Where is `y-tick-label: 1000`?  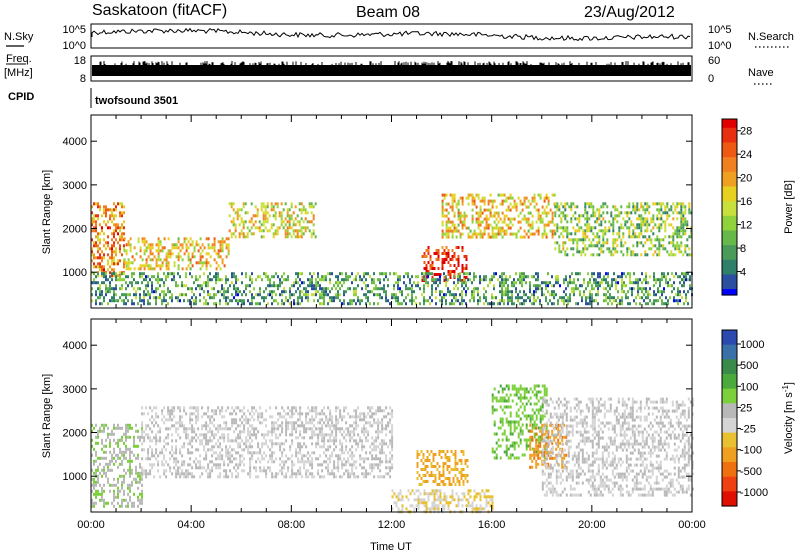
y-tick-label: 1000 is located at coordinates (75, 273).